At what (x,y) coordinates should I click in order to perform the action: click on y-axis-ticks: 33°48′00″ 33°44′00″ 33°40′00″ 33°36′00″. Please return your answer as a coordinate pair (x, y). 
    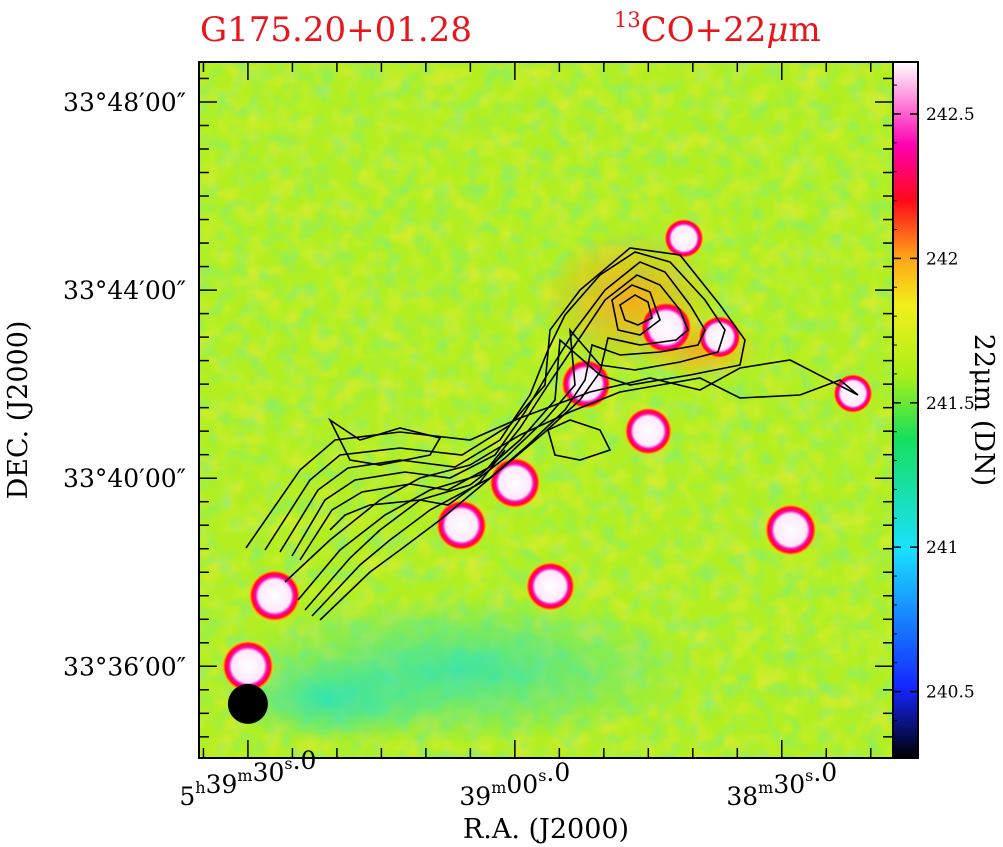
    Looking at the image, I should click on (124, 384).